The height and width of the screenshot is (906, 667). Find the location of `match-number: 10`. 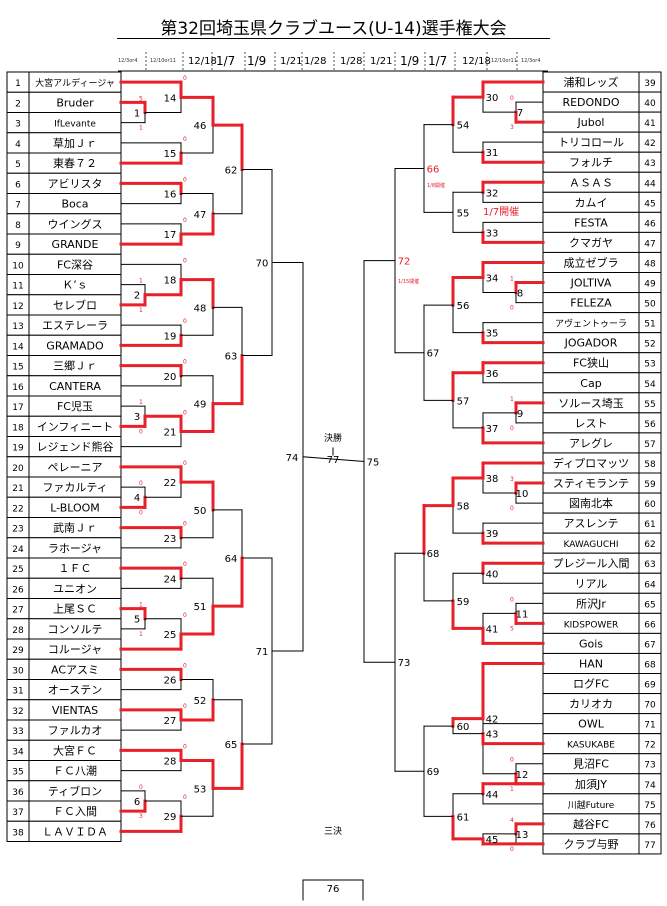

match-number: 10 is located at coordinates (522, 494).